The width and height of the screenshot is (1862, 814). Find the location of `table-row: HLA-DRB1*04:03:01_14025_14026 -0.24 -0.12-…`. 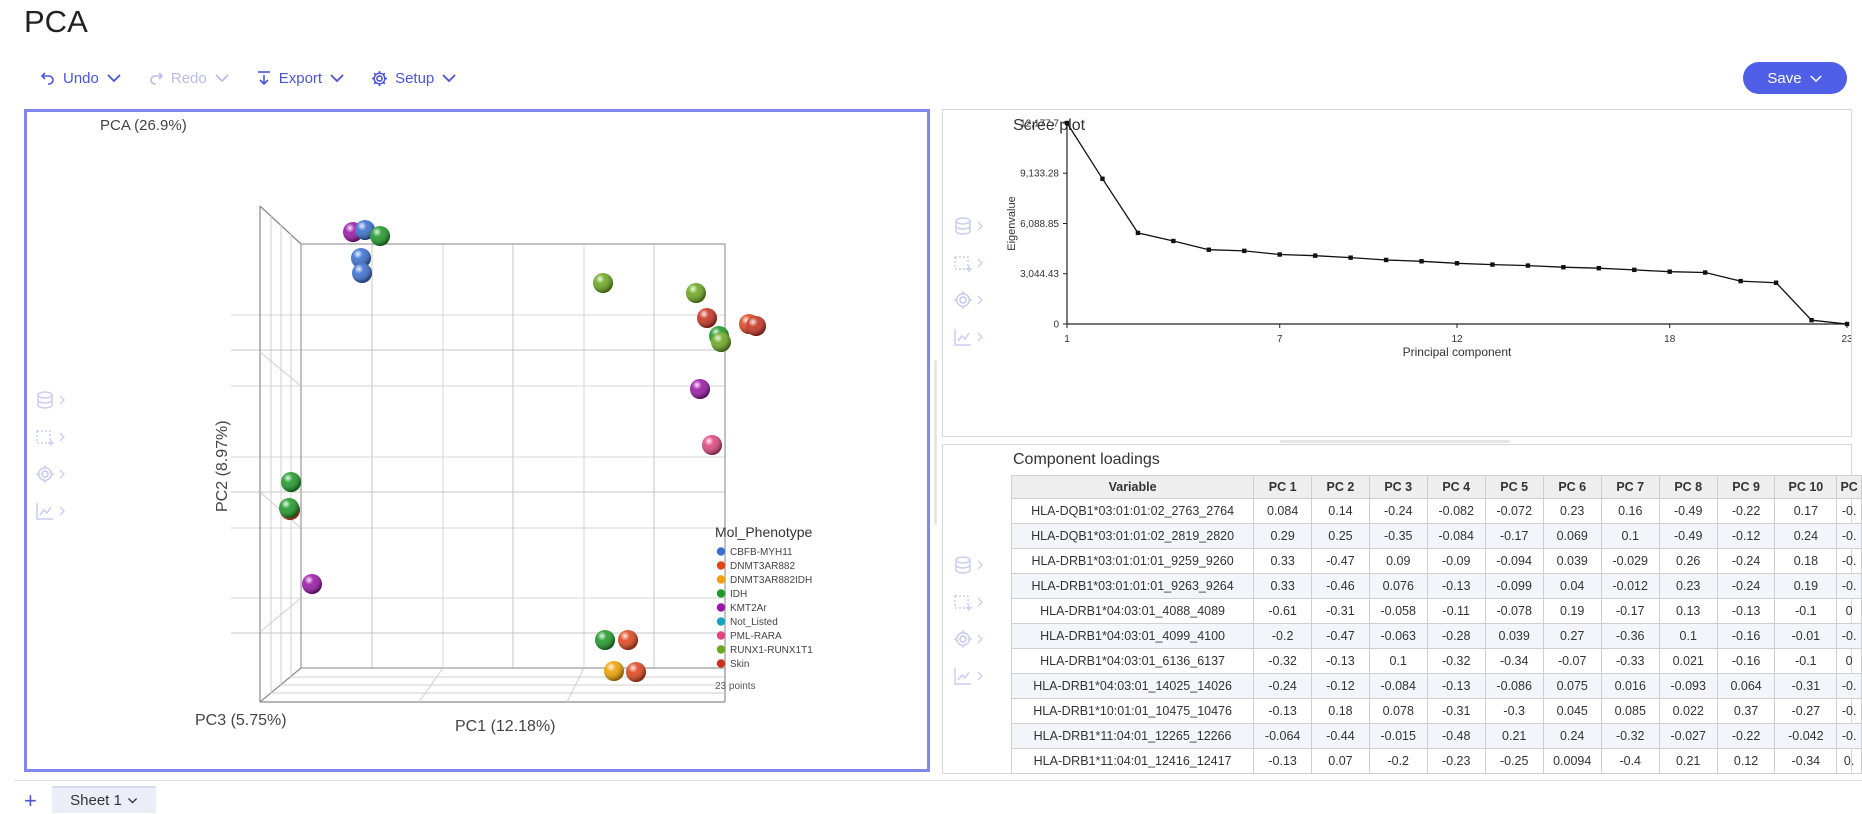

table-row: HLA-DRB1*04:03:01_14025_14026 -0.24 -0.12-… is located at coordinates (1436, 686).